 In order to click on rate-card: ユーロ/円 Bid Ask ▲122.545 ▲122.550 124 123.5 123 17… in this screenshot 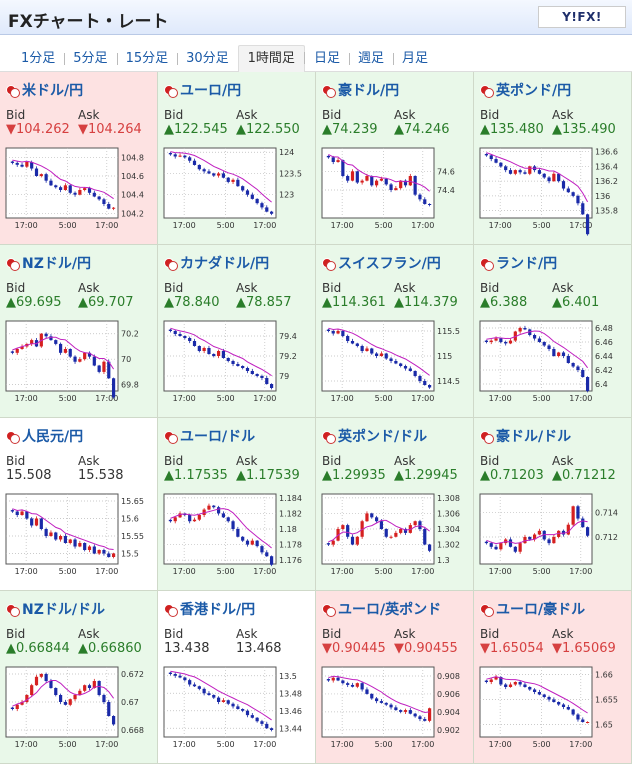, I will do `click(237, 158)`.